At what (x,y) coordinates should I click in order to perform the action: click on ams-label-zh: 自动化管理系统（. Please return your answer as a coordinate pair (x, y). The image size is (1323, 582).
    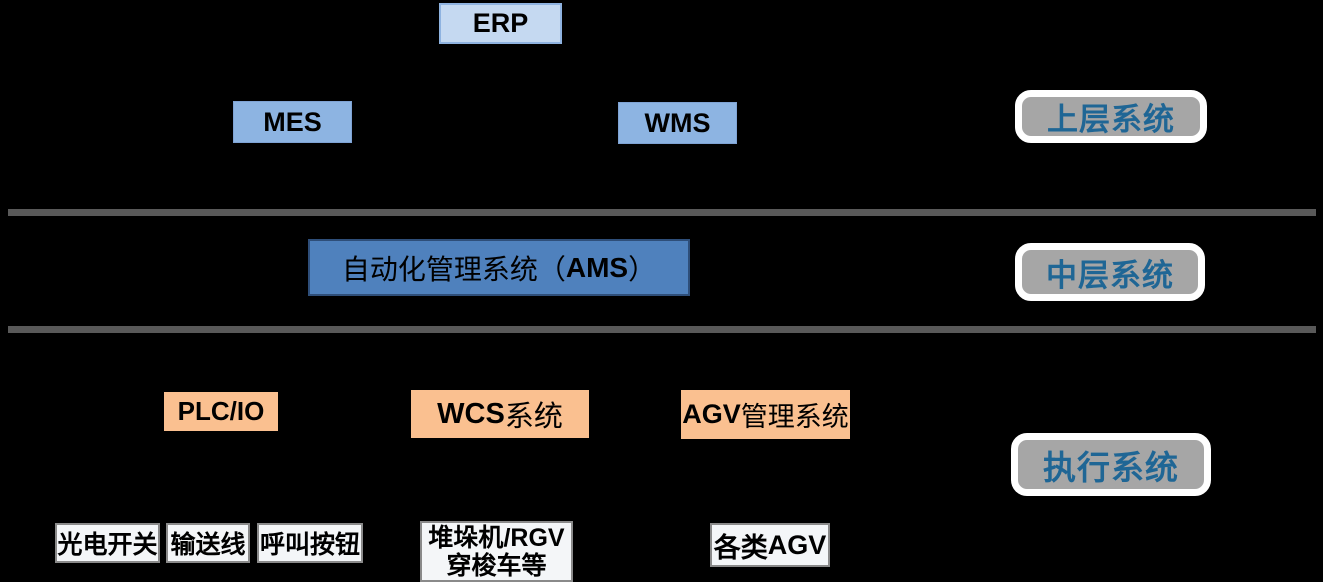
    Looking at the image, I should click on (453, 269).